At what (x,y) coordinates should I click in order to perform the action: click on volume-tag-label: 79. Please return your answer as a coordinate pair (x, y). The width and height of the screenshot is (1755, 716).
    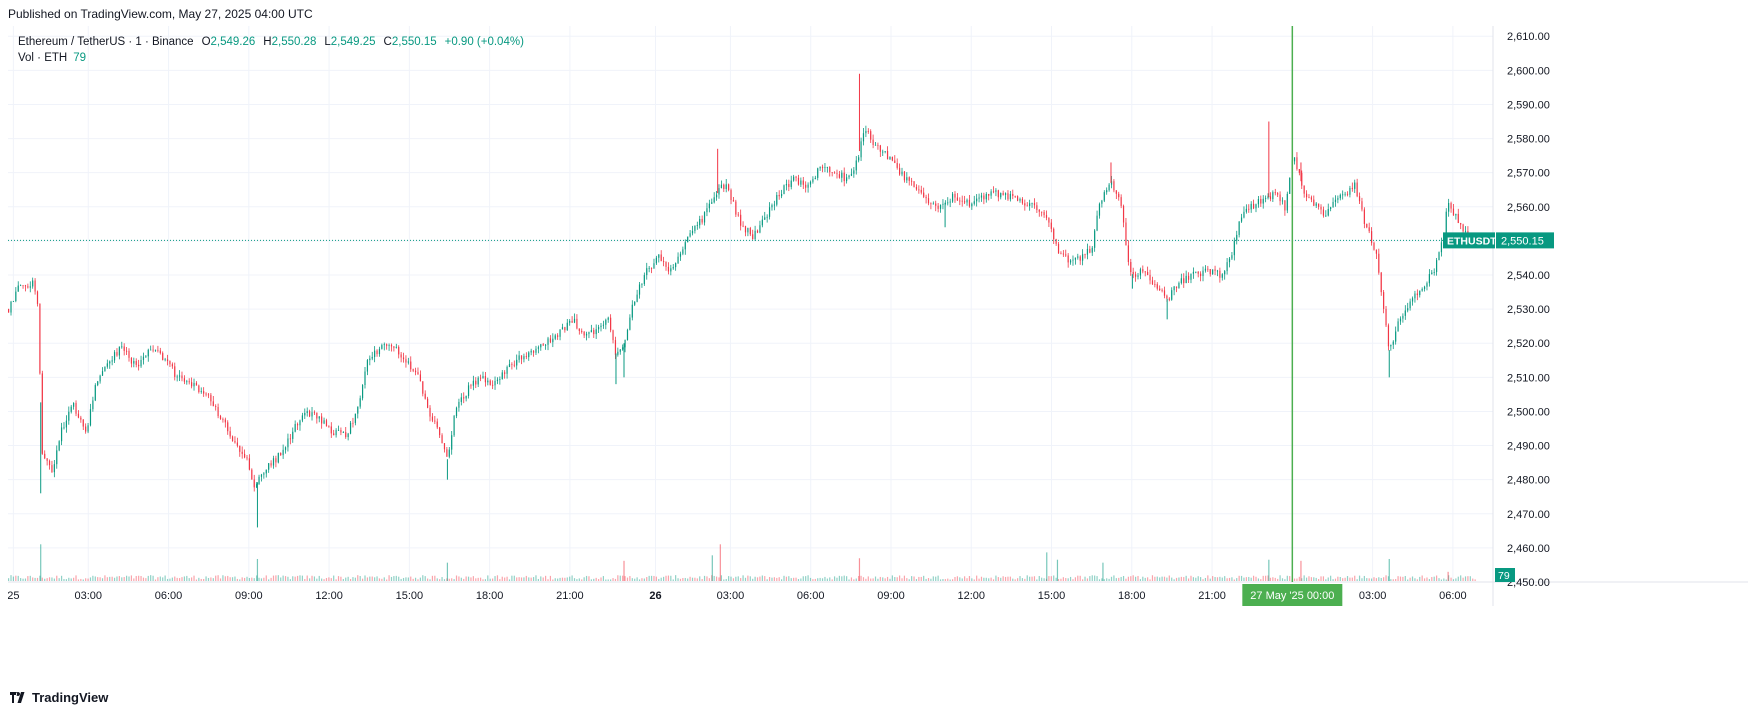
    Looking at the image, I should click on (1504, 576).